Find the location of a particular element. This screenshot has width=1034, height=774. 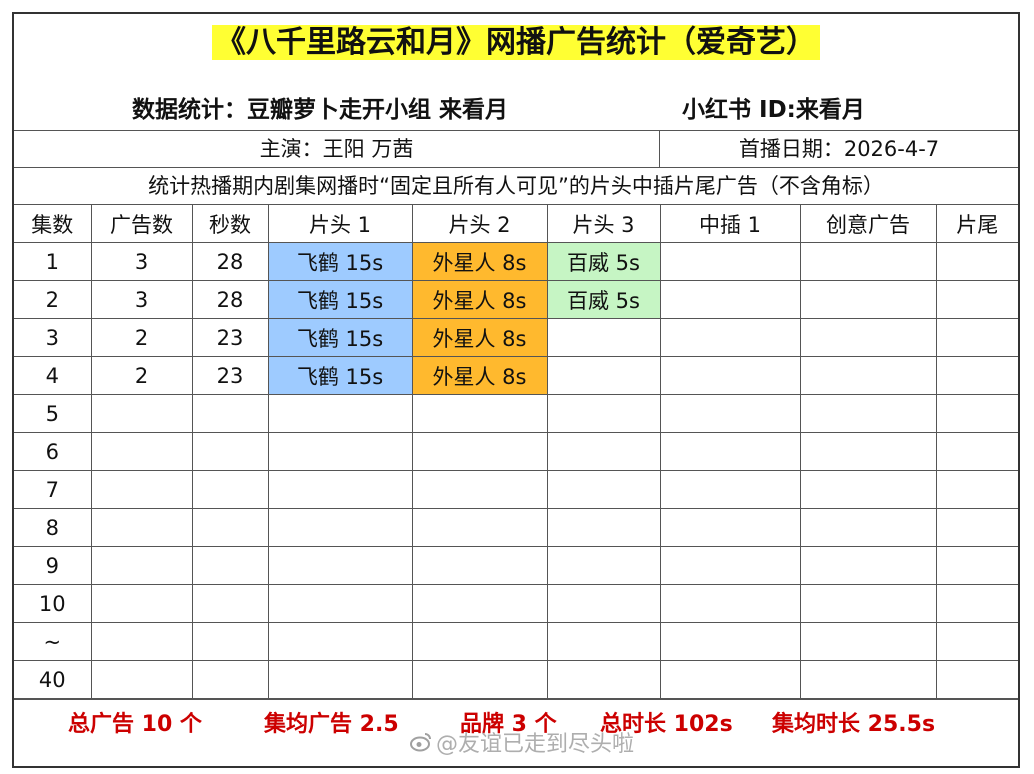

table-row: 9 is located at coordinates (516, 565).